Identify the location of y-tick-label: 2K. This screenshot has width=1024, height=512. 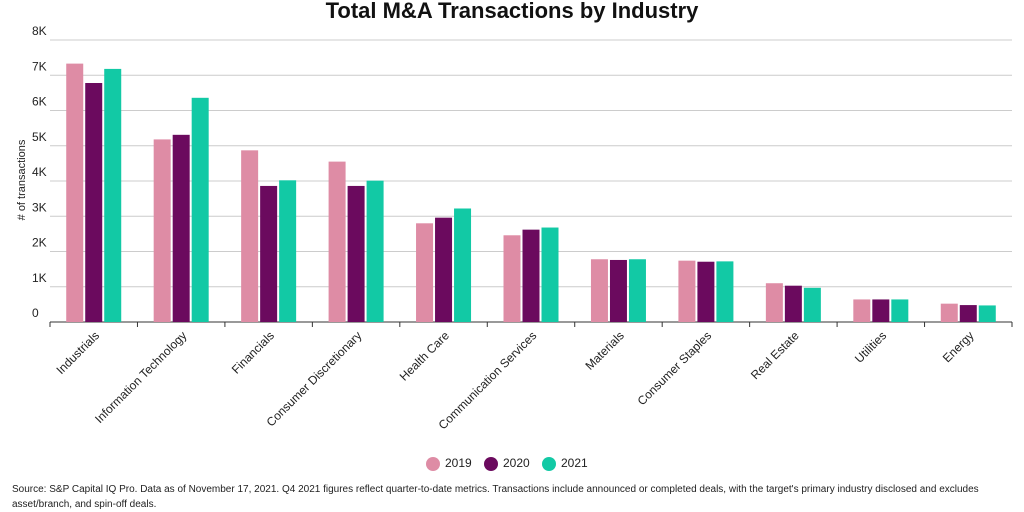
(39, 243).